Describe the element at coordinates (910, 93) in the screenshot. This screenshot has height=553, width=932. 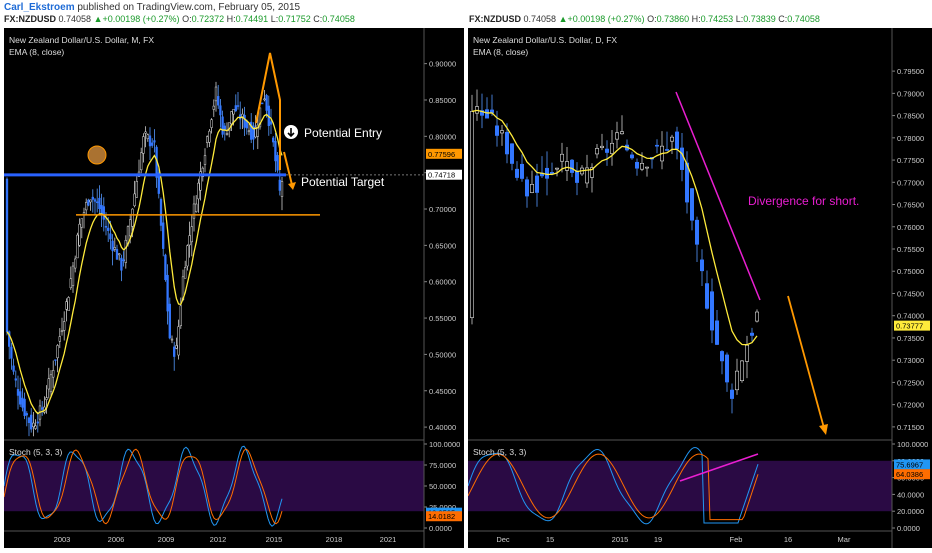
I see `price-tick-label: 0.79000` at that location.